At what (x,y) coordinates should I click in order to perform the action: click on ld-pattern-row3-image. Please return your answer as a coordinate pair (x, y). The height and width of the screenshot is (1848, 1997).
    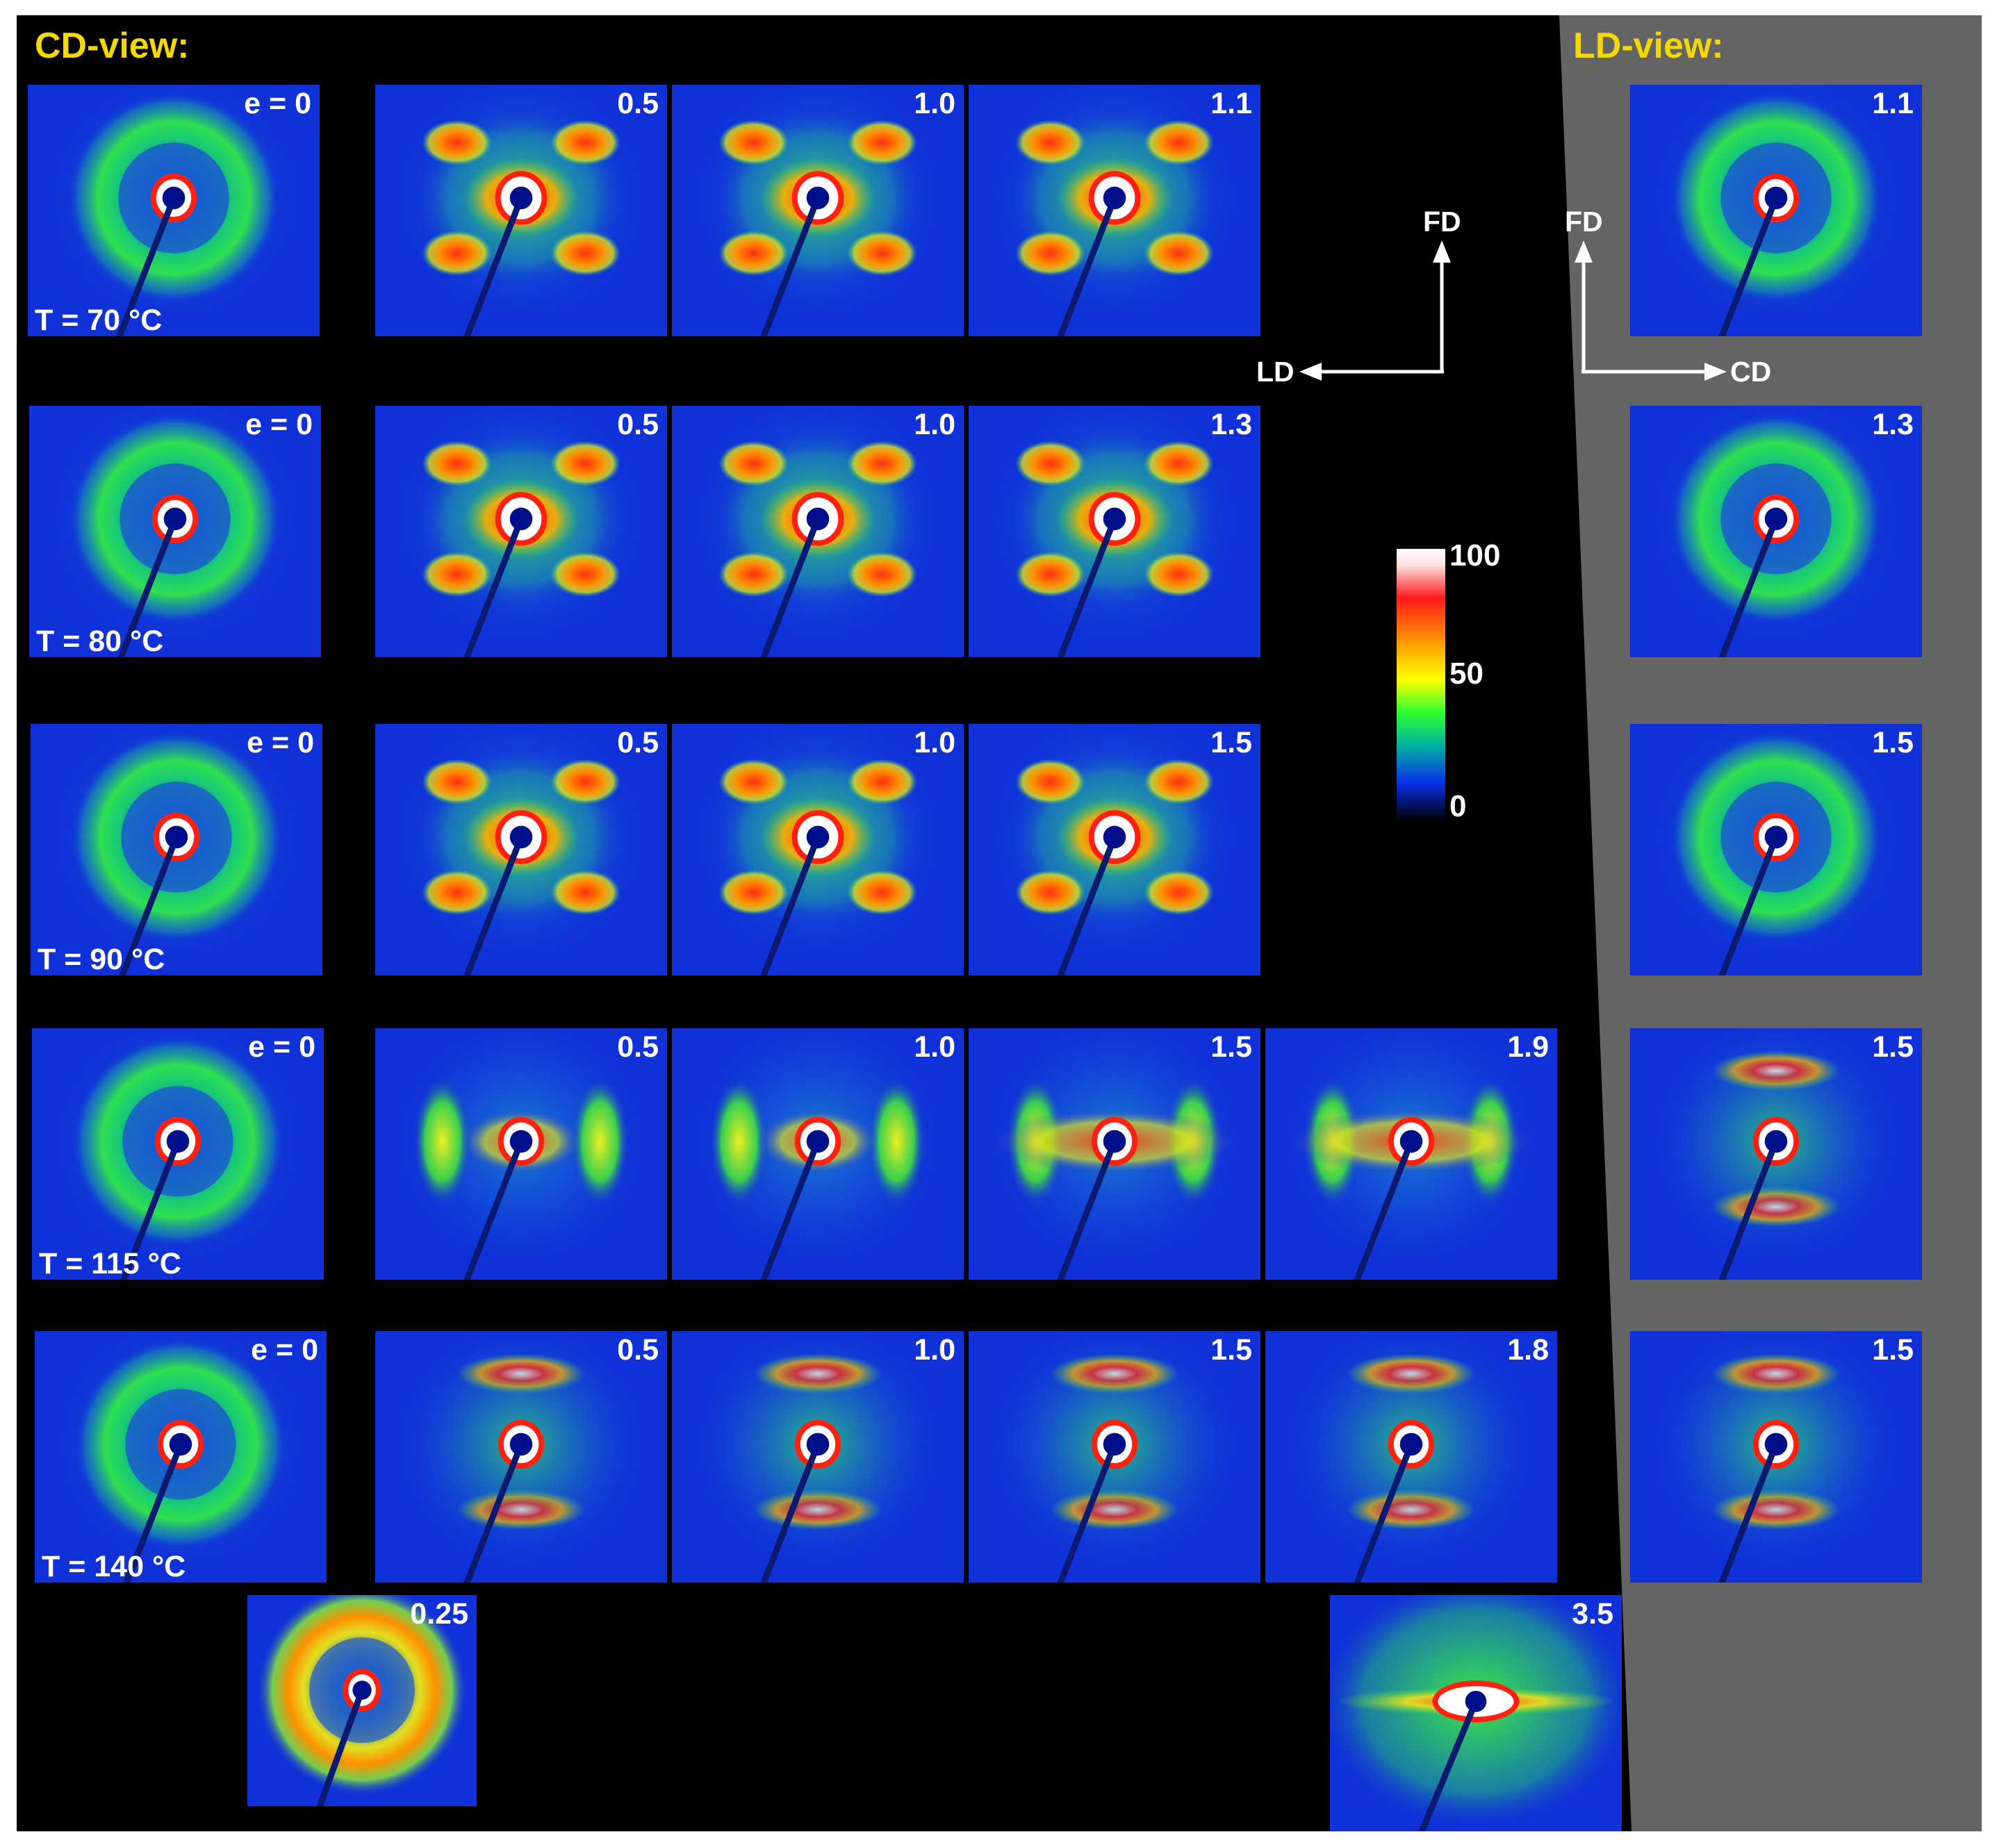
    Looking at the image, I should click on (1776, 849).